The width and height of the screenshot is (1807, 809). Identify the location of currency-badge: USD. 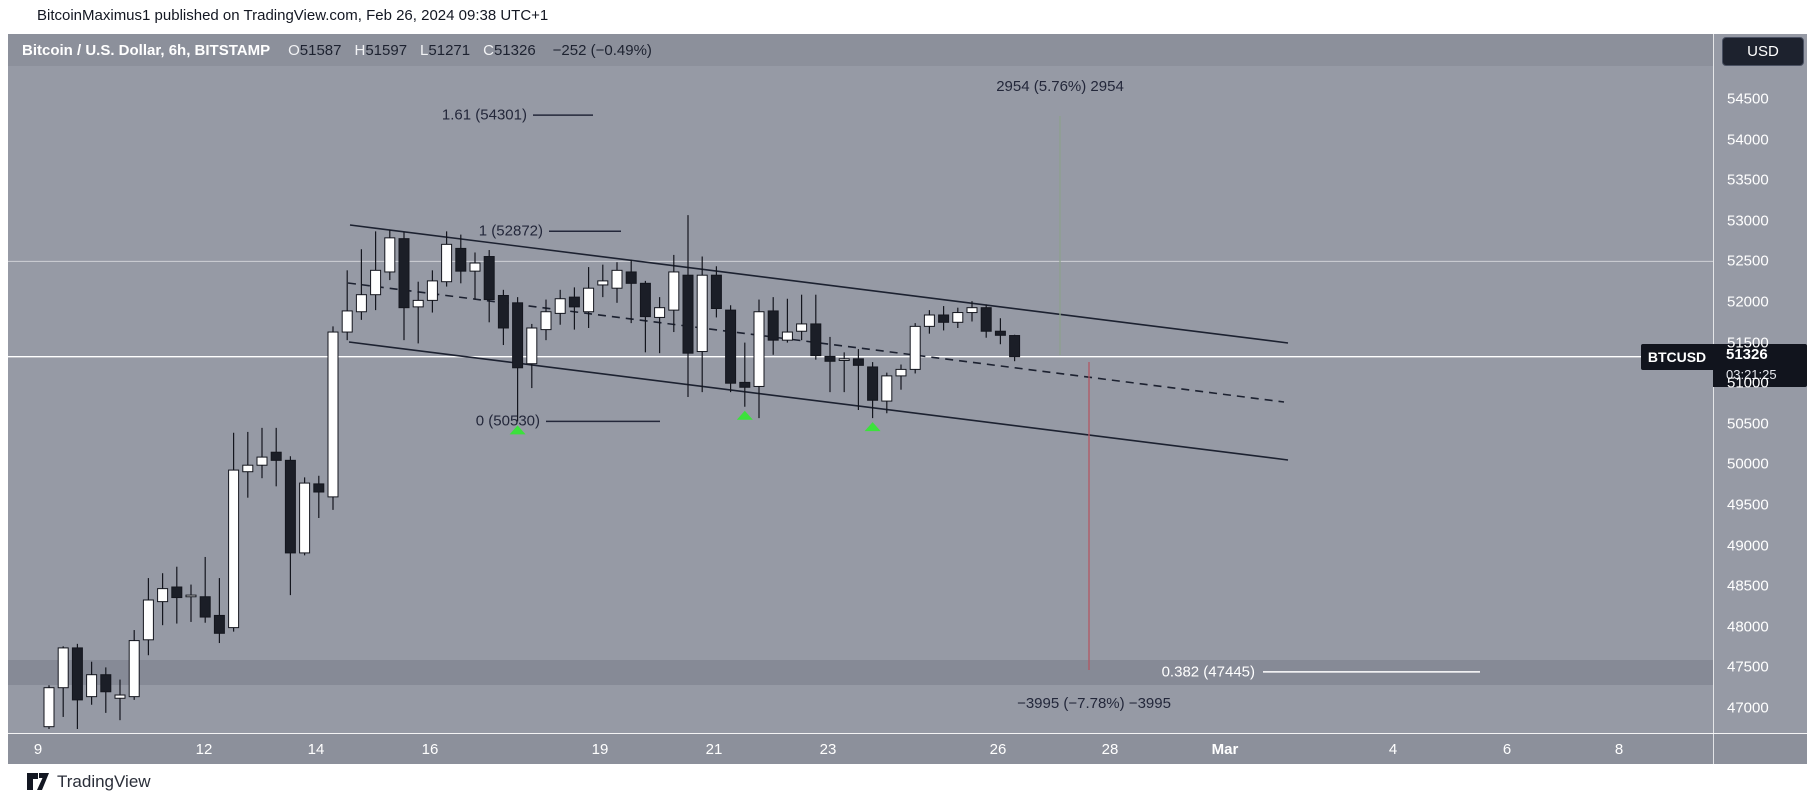
(1763, 51).